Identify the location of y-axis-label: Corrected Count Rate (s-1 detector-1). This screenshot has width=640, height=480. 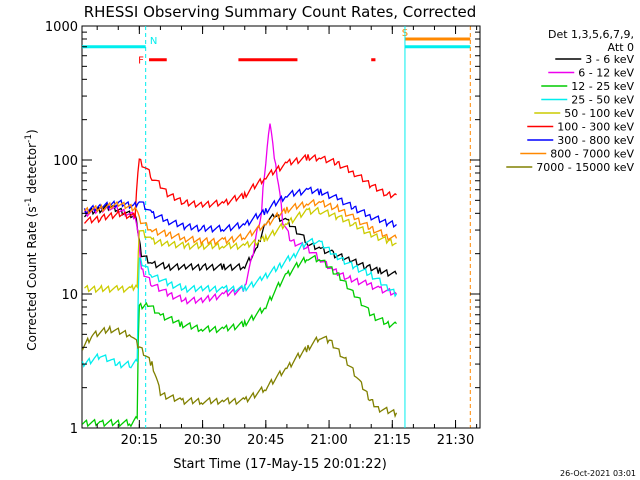
(31, 239).